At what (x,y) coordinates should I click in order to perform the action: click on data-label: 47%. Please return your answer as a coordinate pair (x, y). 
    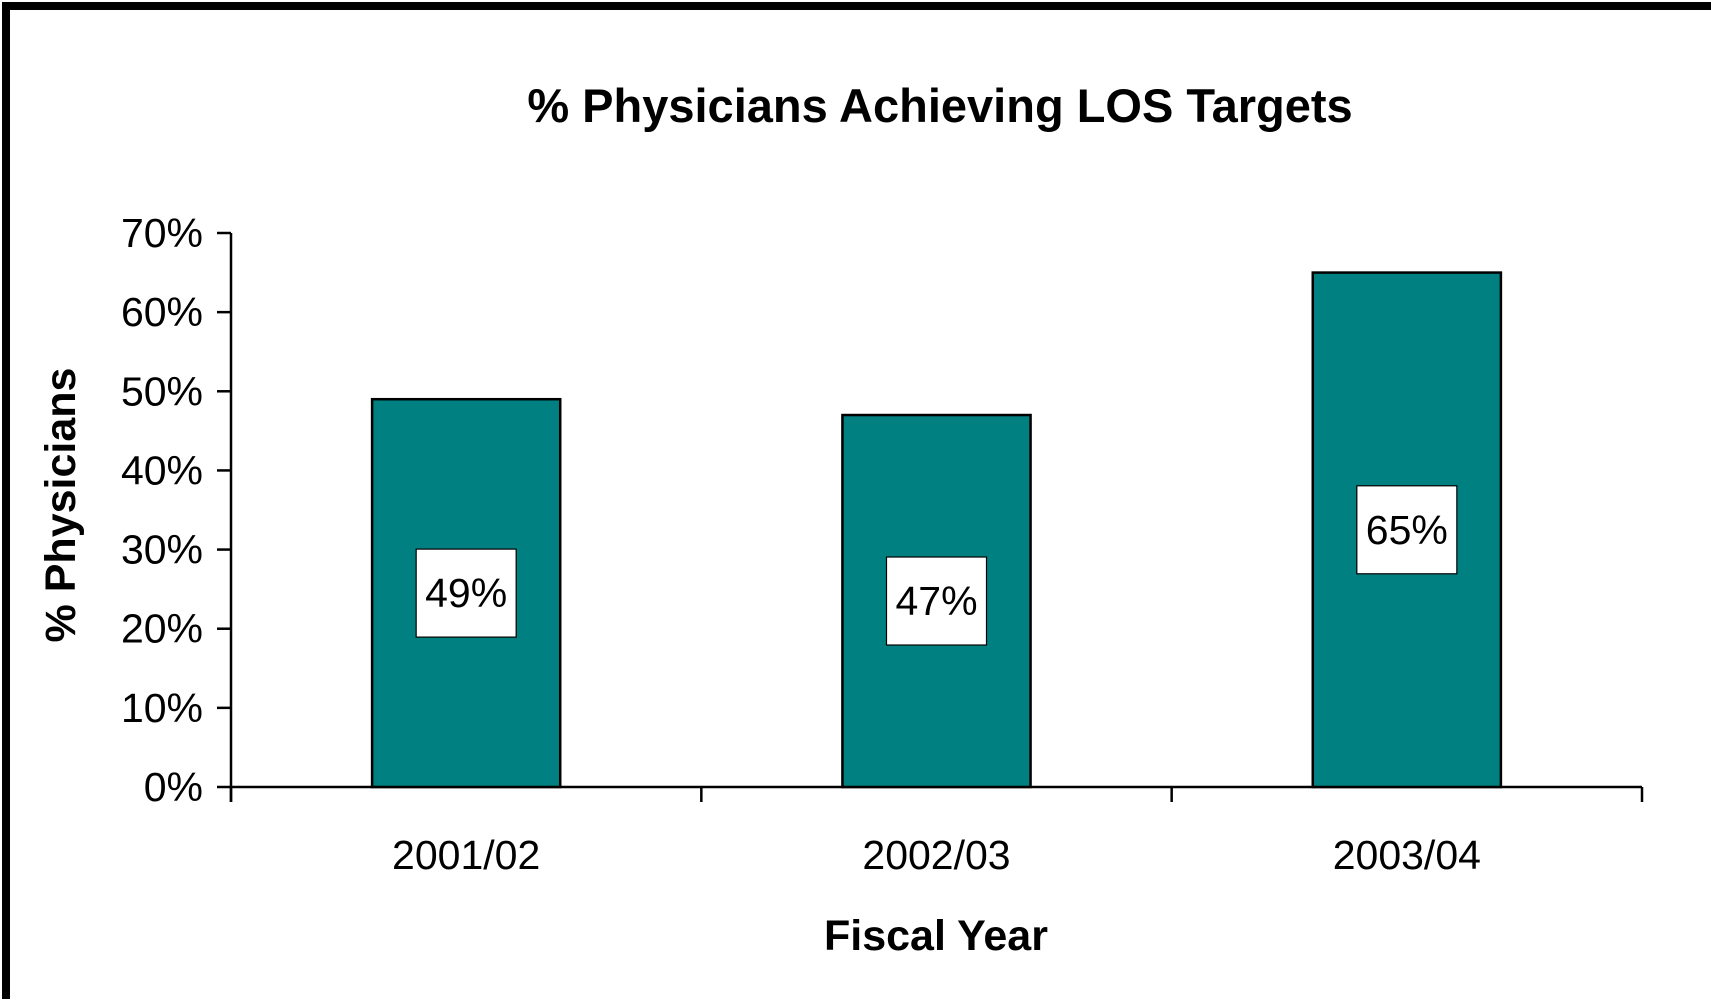
    Looking at the image, I should click on (936, 601).